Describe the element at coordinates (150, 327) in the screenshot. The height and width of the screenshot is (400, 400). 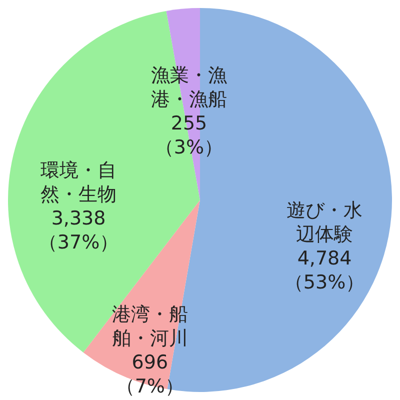
I see `slice-label: 港湾・船舶・河川` at that location.